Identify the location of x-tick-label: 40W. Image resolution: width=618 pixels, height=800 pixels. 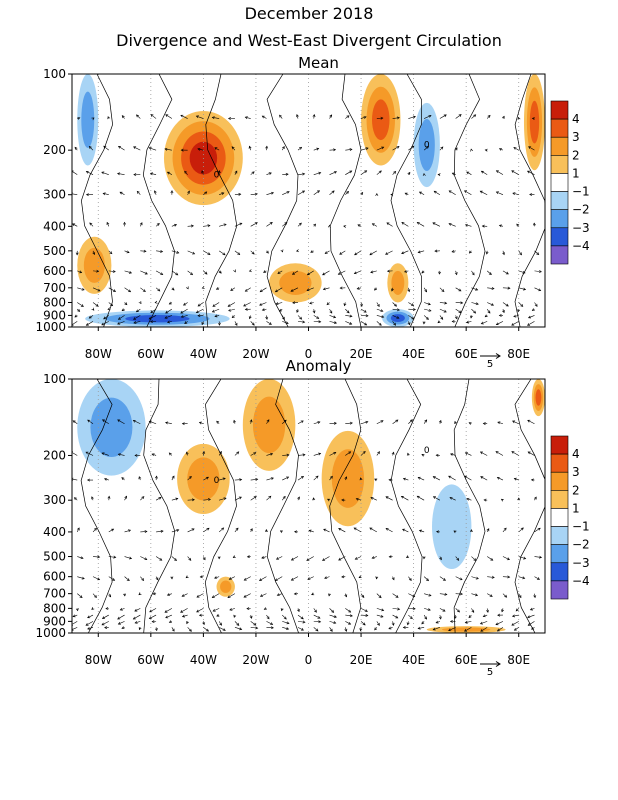
(203, 354).